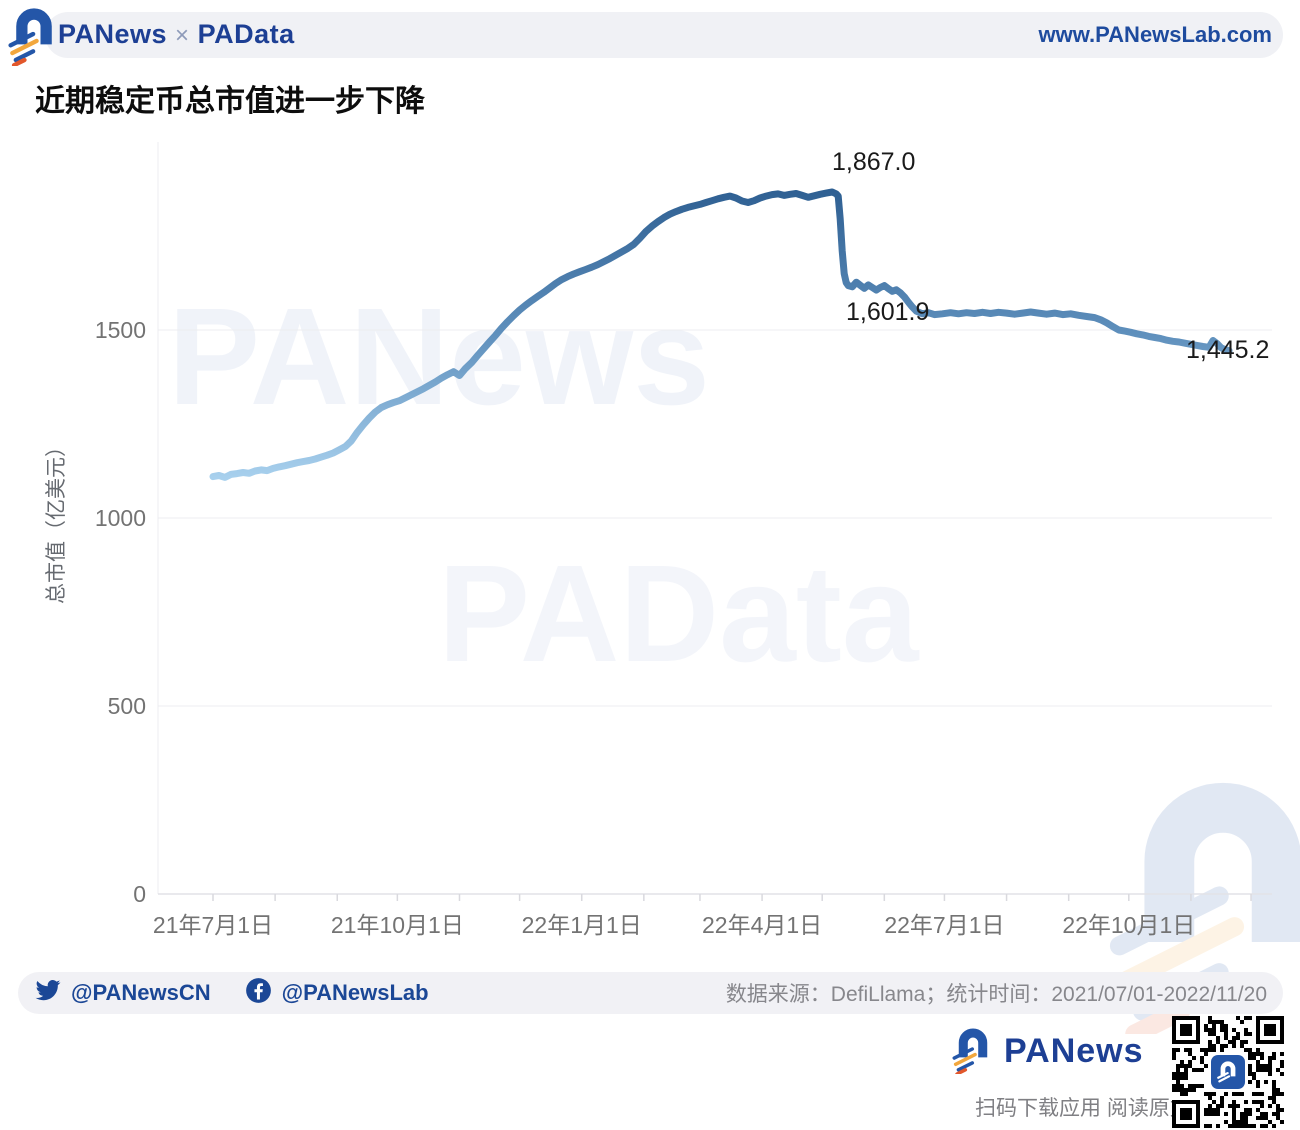 The height and width of the screenshot is (1130, 1300). Describe the element at coordinates (47, 993) in the screenshot. I see `twitter-icon` at that location.